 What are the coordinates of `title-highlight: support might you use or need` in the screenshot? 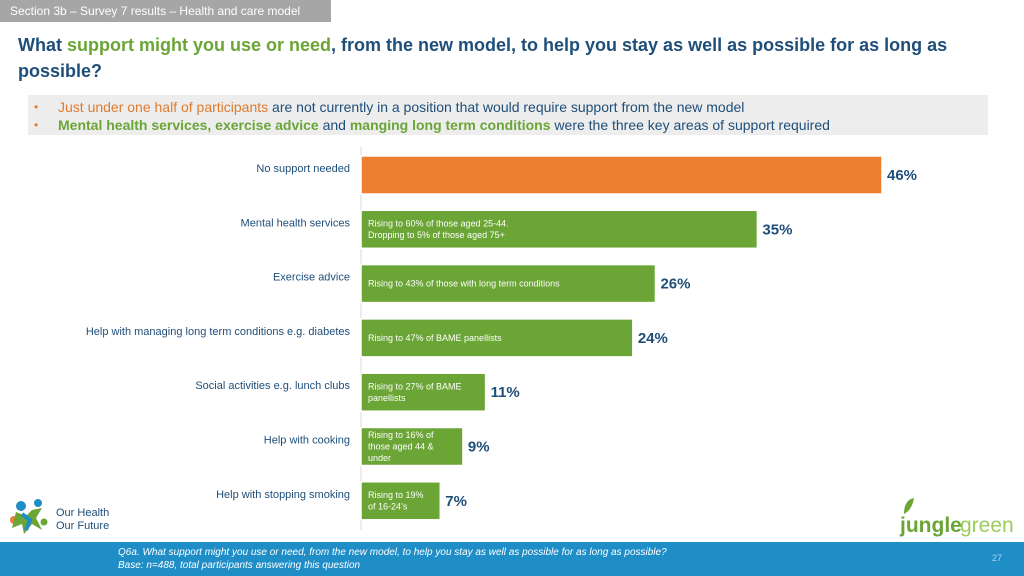 It's located at (199, 45).